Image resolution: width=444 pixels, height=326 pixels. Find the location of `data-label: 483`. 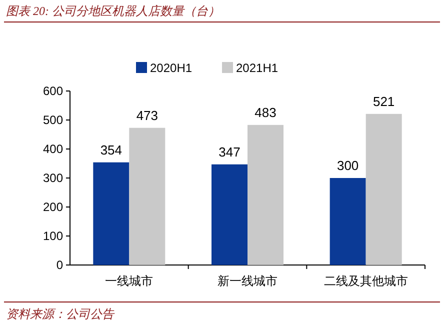

data-label: 483 is located at coordinates (265, 112).